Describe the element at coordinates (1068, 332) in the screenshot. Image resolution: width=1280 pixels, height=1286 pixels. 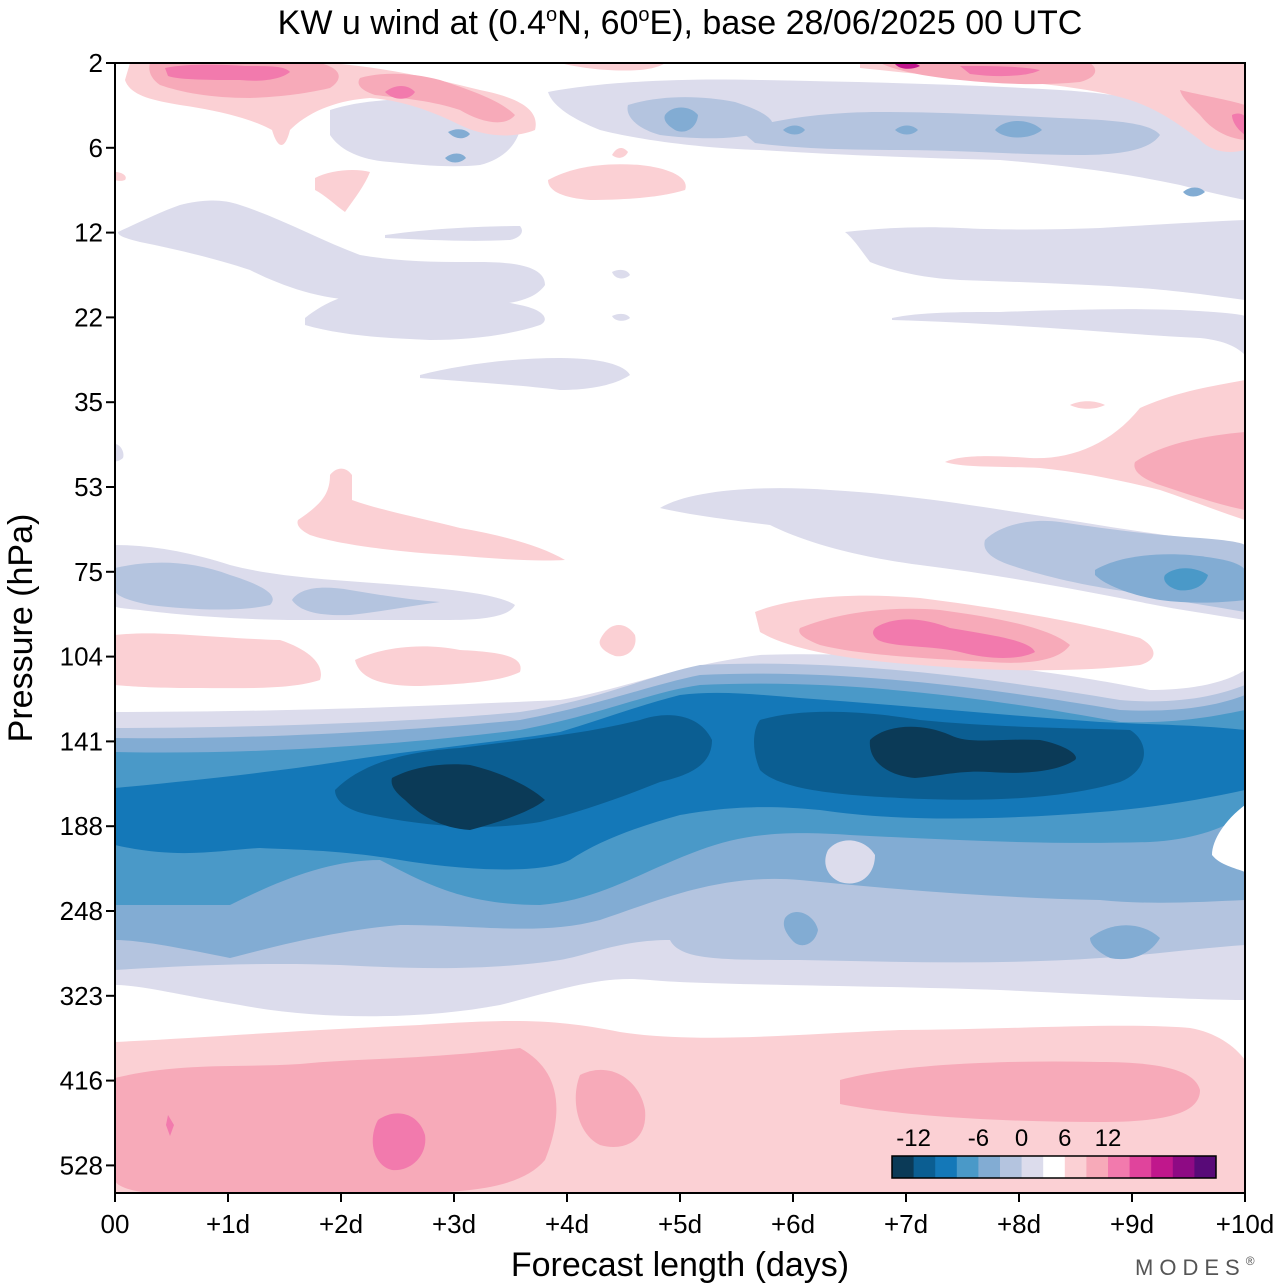
I see `contour-lavender-22c` at that location.